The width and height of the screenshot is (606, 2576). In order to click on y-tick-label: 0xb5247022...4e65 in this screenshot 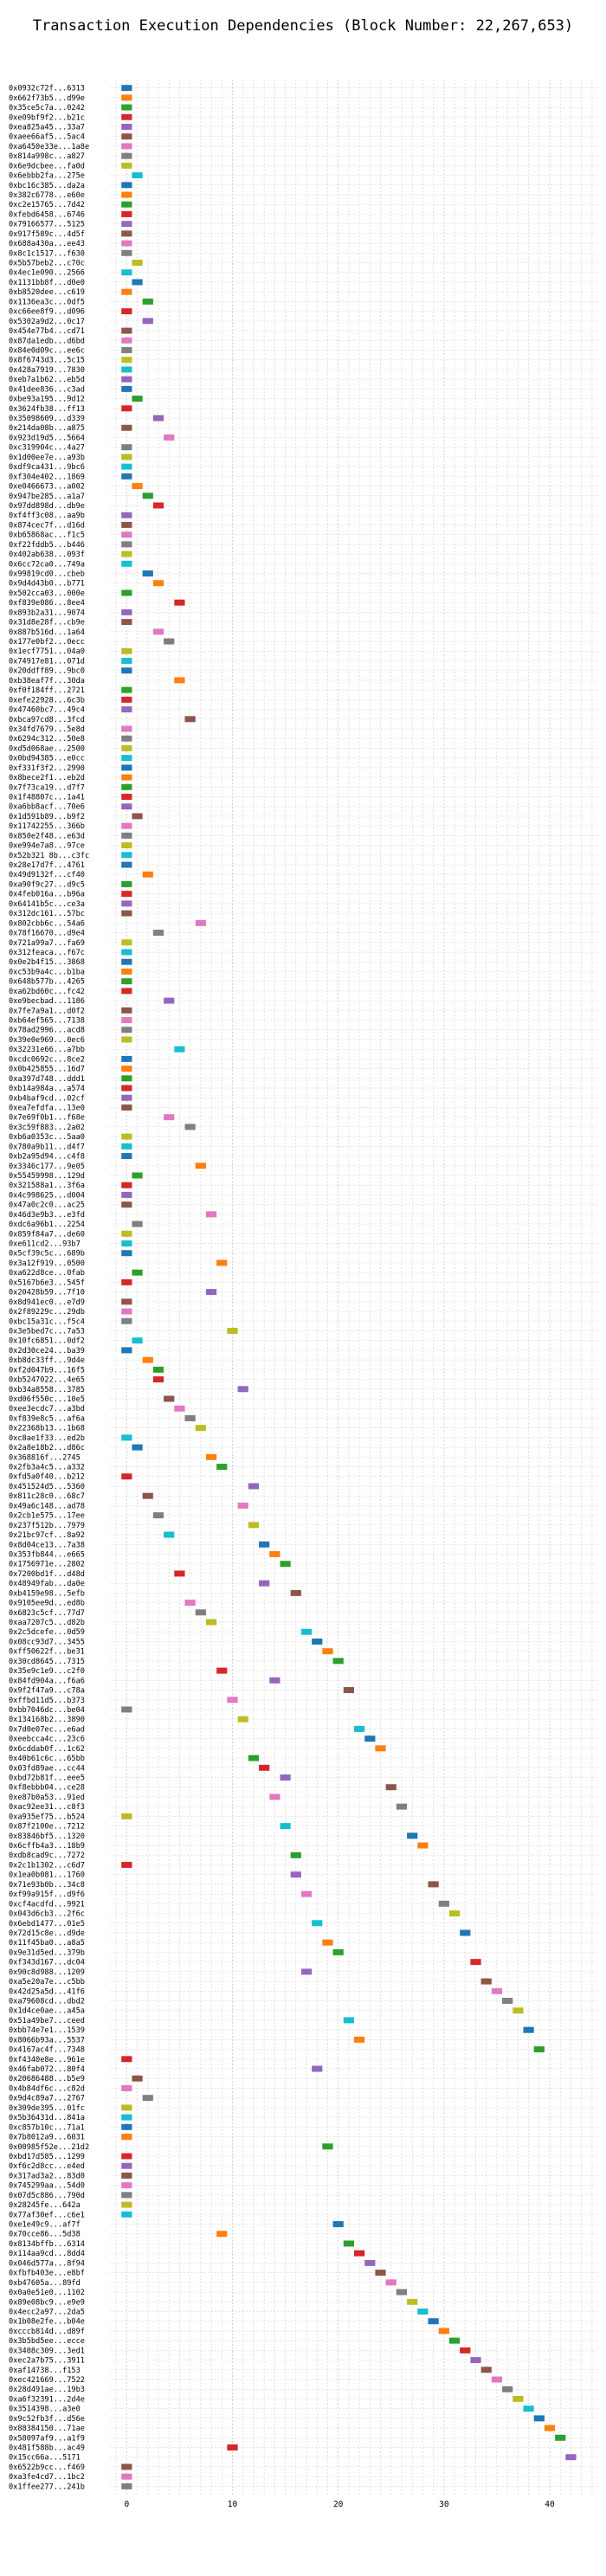, I will do `click(47, 1380)`.